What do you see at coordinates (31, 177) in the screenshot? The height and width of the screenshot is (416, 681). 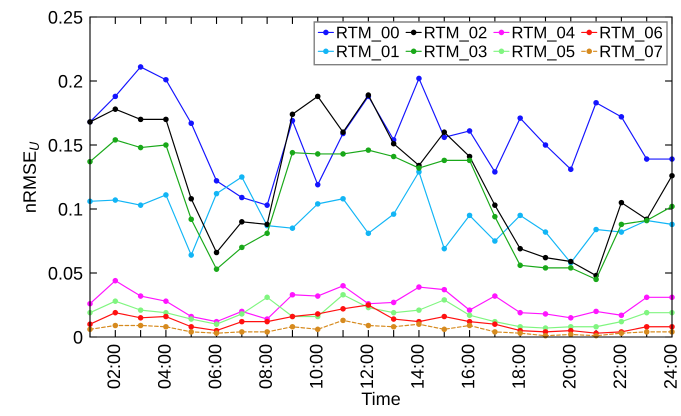 I see `y-axis-title: nRMSE$_{U}$` at bounding box center [31, 177].